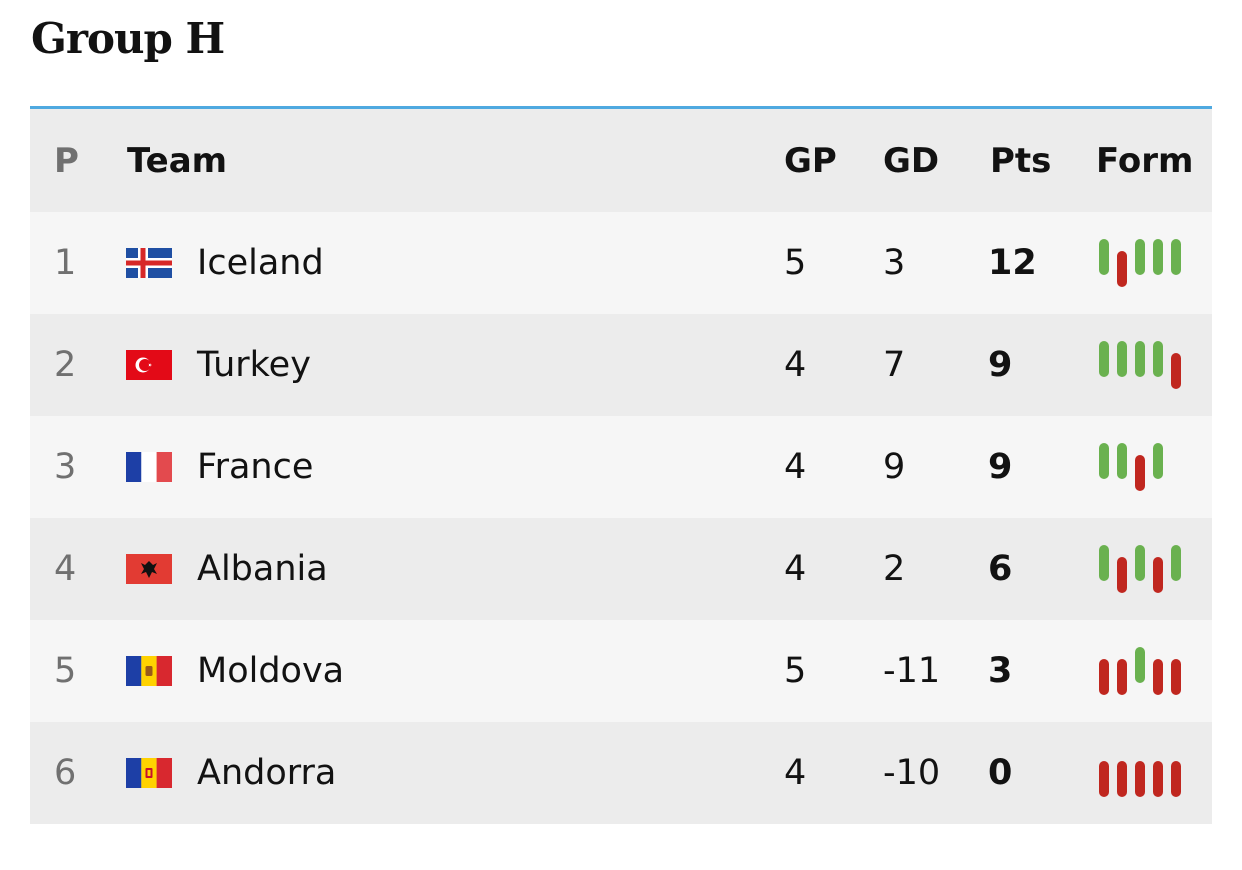  Describe the element at coordinates (271, 671) in the screenshot. I see `team-name: Moldova` at that location.